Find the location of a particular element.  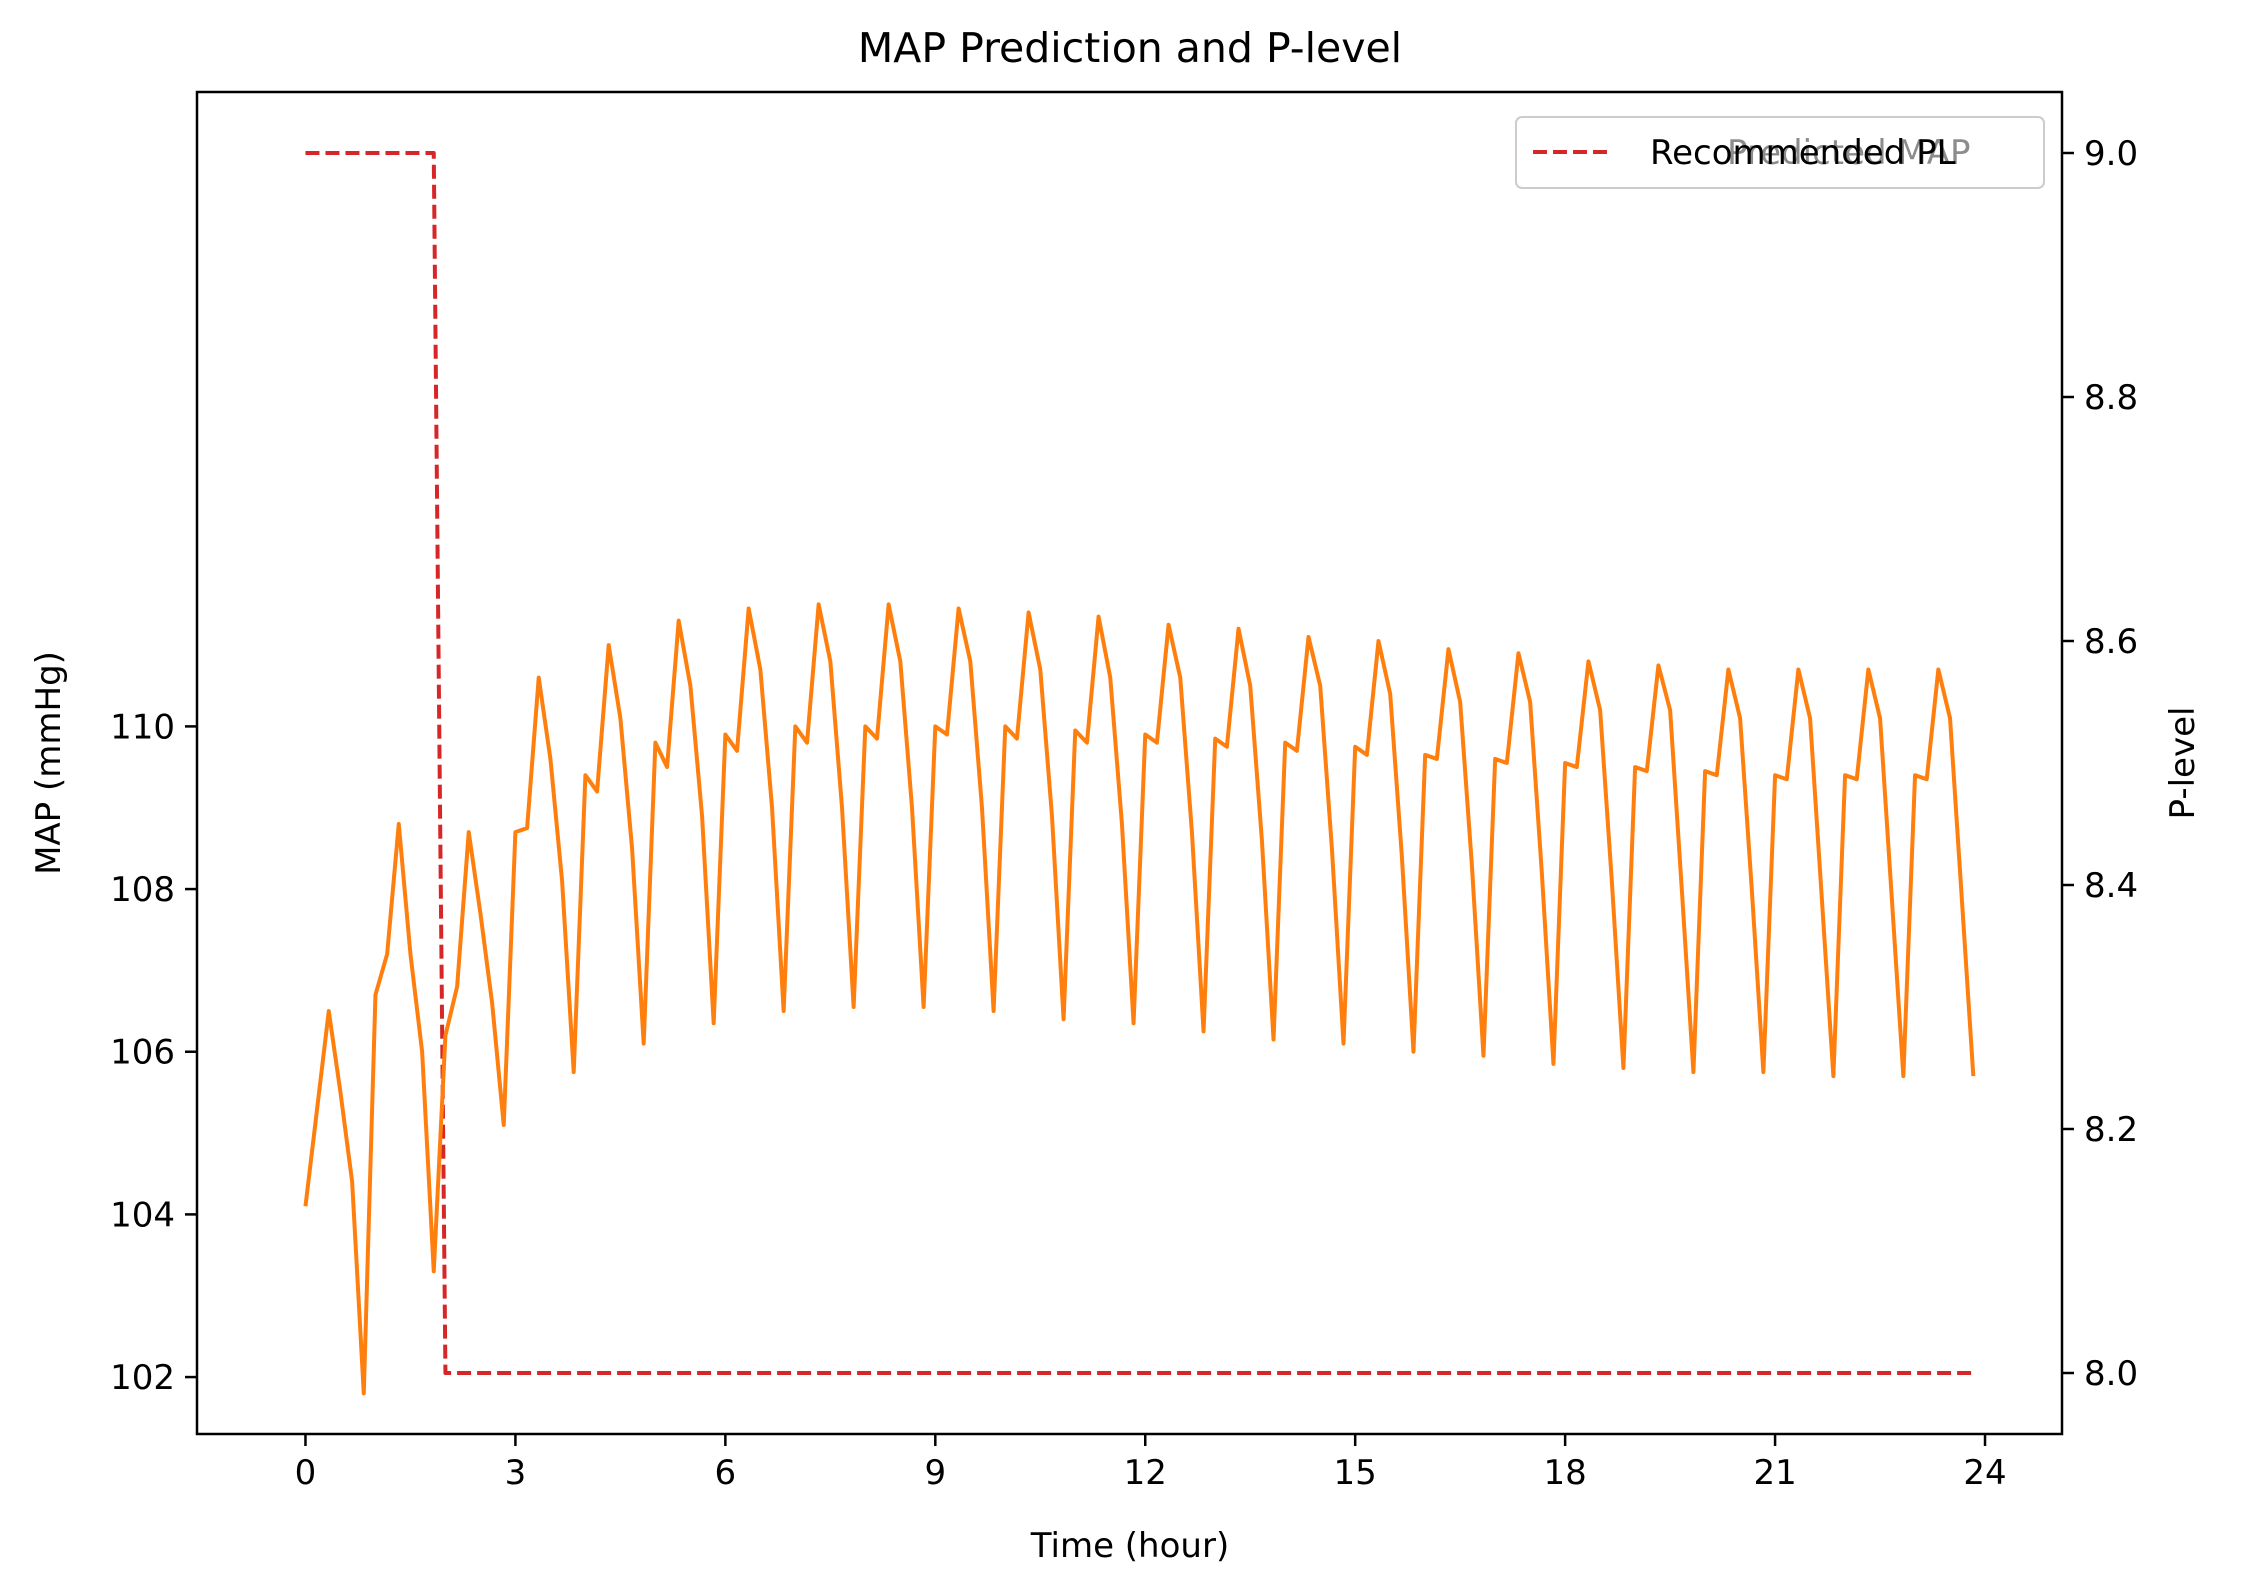

legend-box is located at coordinates (1780, 152).